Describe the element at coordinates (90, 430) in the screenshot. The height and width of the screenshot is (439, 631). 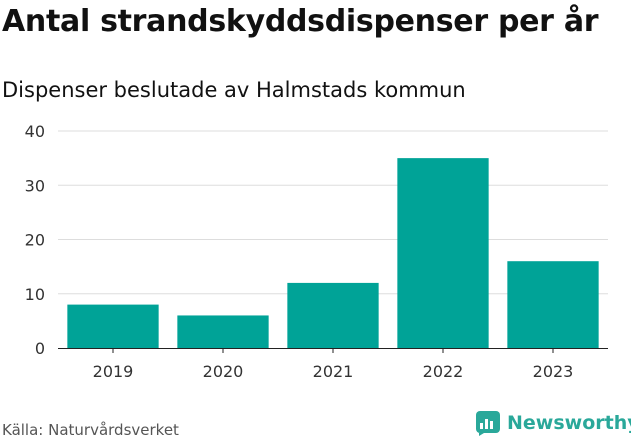
I see `source-note: Källa: Naturvårdsverket` at that location.